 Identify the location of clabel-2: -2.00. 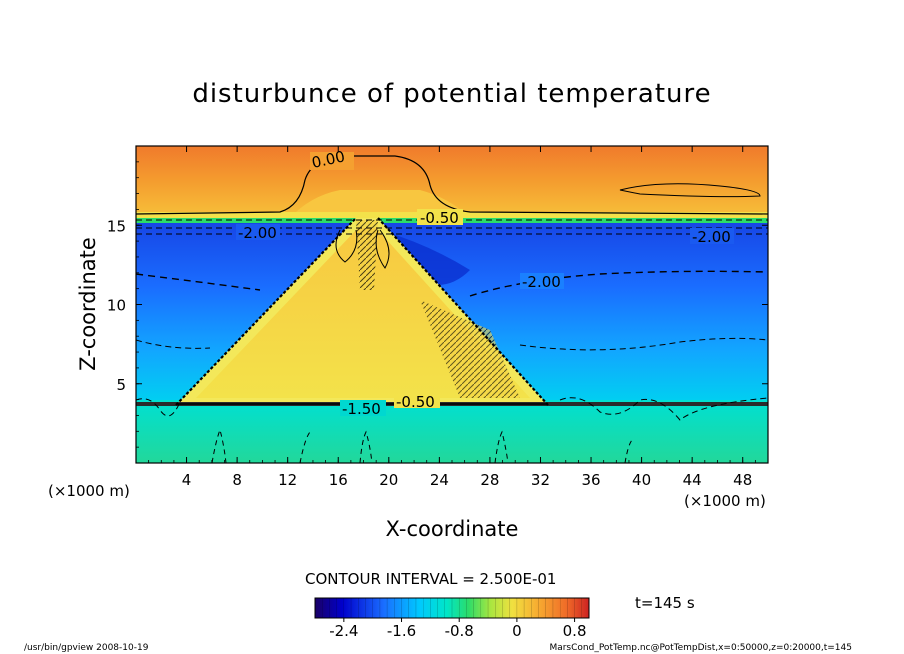
(257, 233).